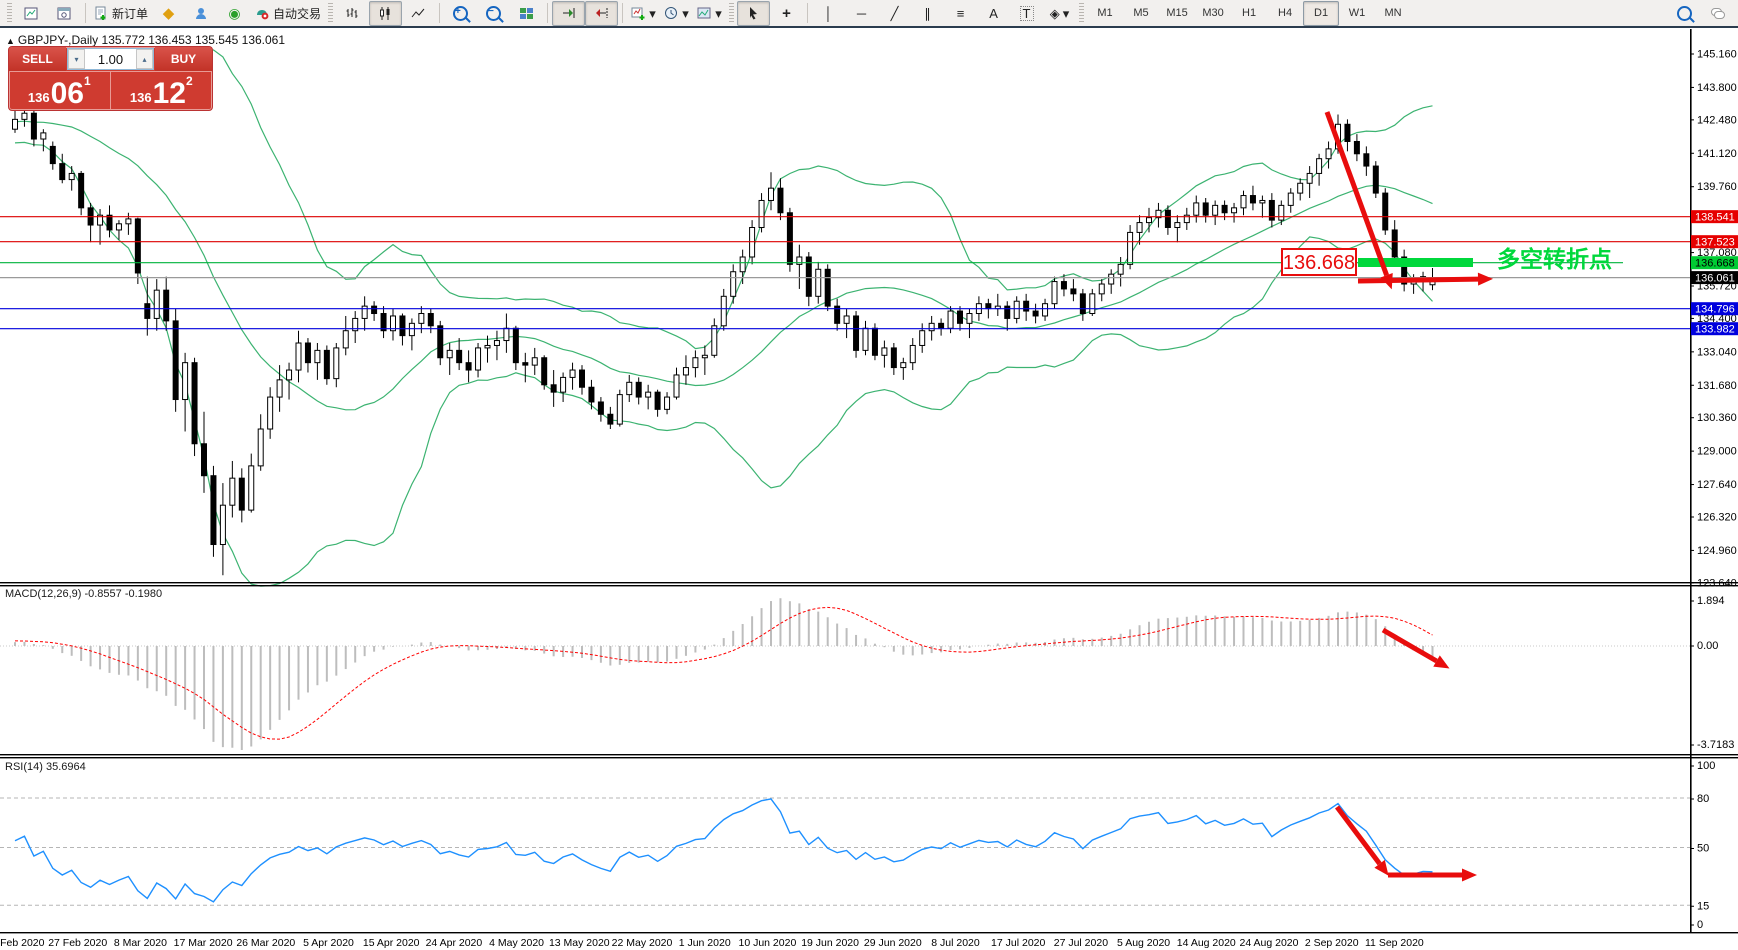  Describe the element at coordinates (1249, 13) in the screenshot. I see `timeframe-h1: H1` at that location.